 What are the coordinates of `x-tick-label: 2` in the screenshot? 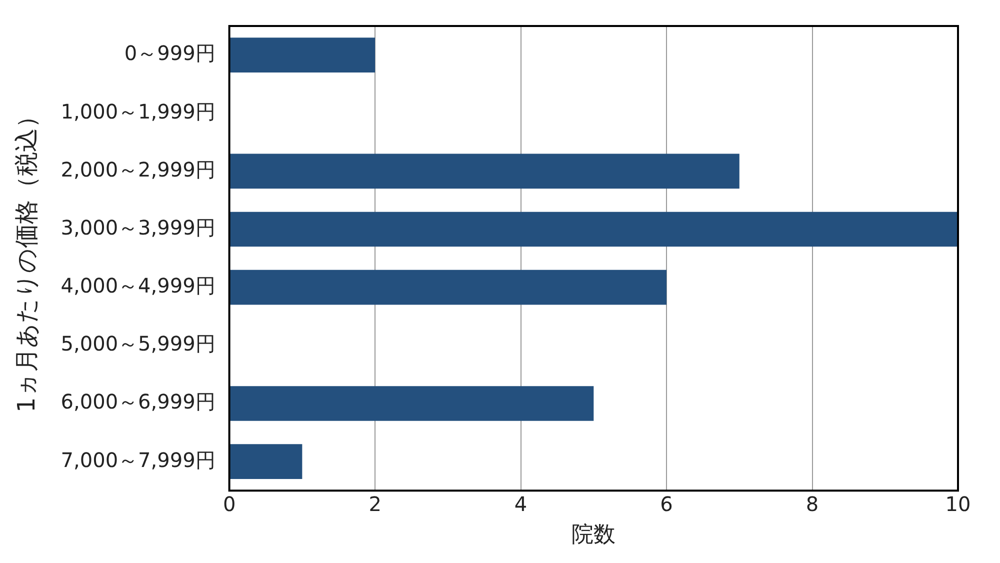 It's located at (375, 504).